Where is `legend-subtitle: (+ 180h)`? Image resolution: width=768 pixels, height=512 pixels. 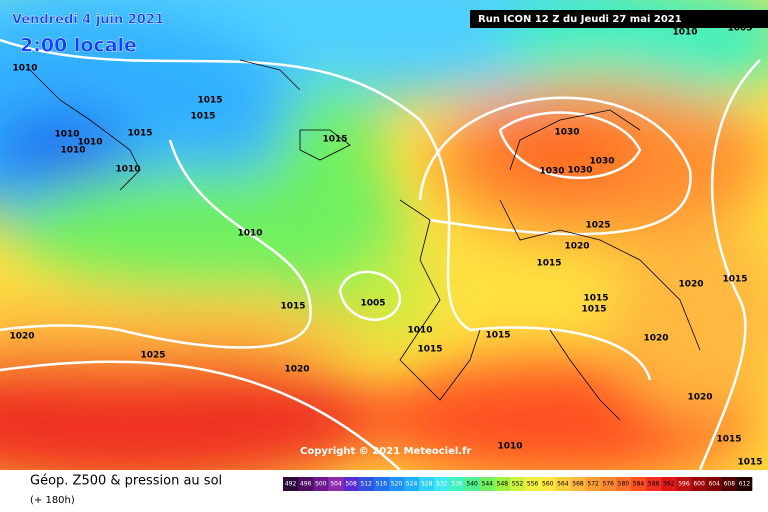
legend-subtitle: (+ 180h) is located at coordinates (52, 500).